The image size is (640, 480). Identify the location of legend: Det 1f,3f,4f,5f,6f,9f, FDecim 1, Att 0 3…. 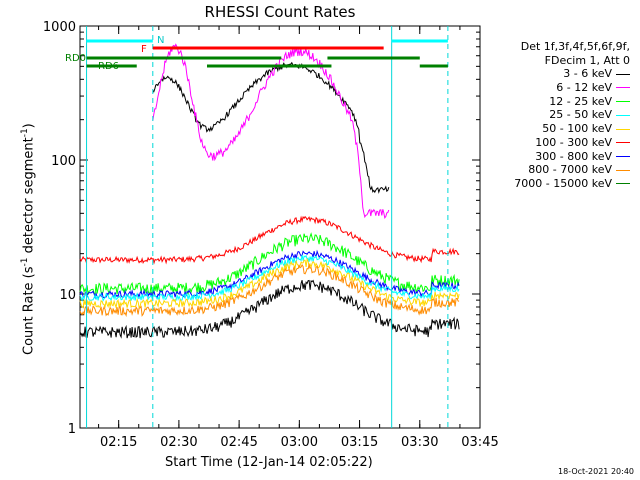
(557, 115).